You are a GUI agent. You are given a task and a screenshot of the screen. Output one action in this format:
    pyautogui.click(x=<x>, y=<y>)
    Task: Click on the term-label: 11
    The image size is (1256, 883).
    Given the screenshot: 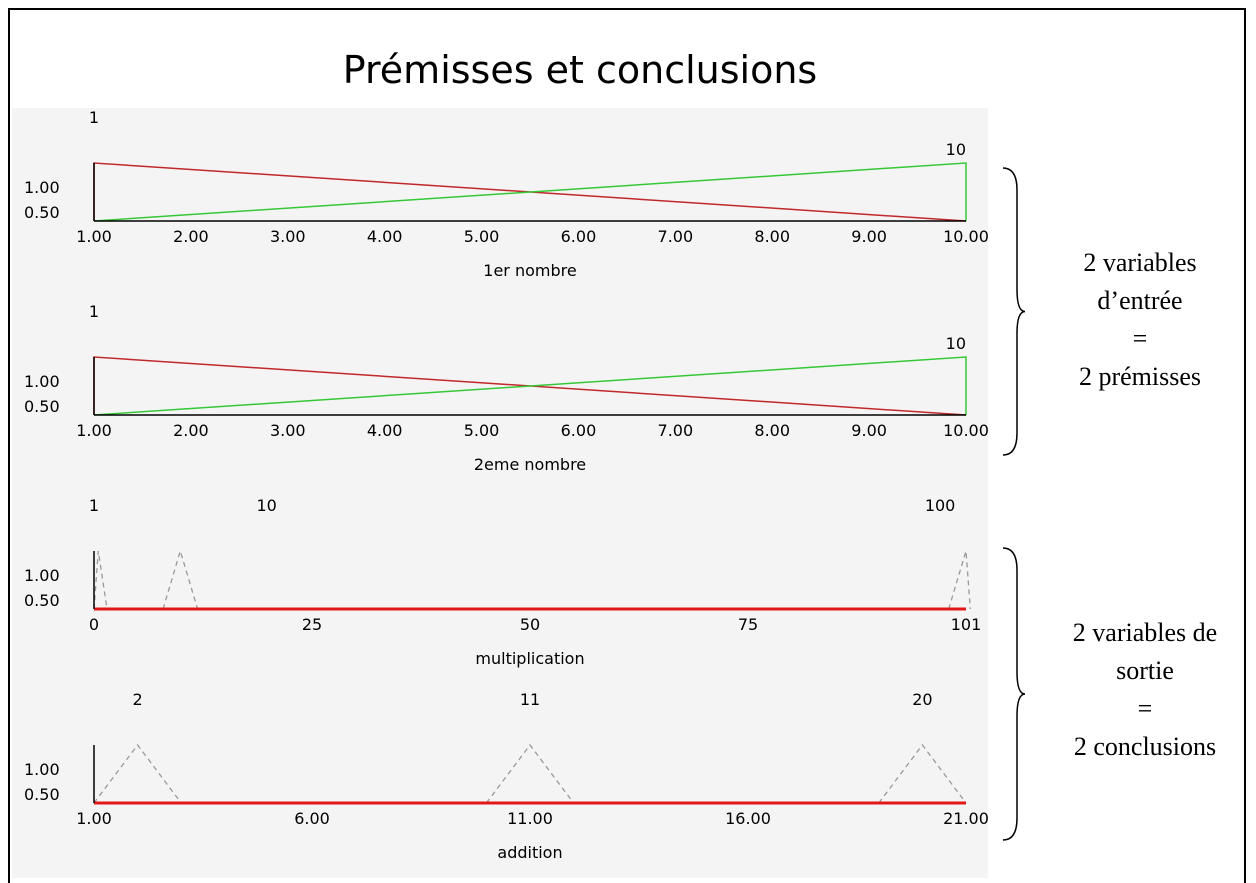 What is the action you would take?
    pyautogui.click(x=530, y=699)
    